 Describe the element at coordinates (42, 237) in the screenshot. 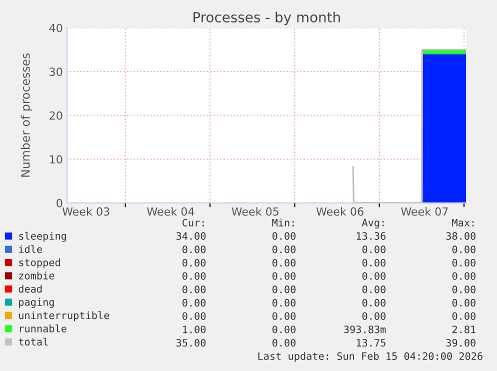

I see `legend-label: sleeping` at that location.